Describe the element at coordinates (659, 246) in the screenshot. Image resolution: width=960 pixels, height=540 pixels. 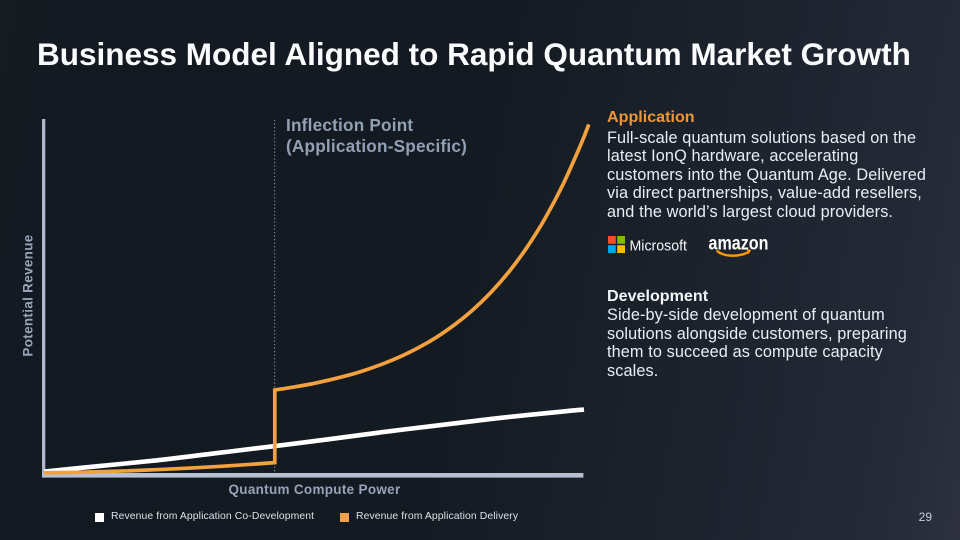
I see `svg-text: Microsoft` at that location.